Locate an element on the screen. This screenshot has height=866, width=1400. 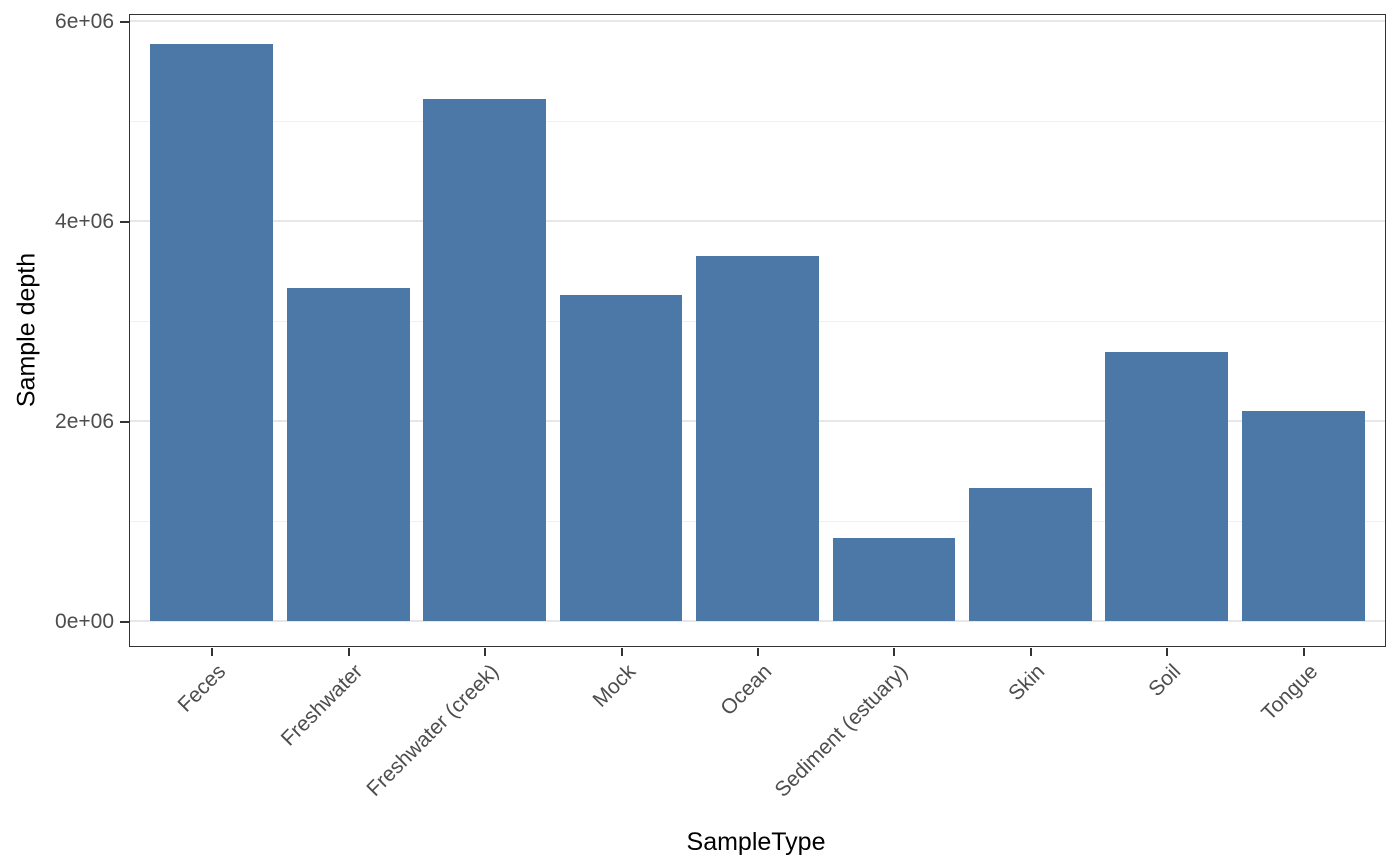
bar-sediment-estuary is located at coordinates (894, 579).